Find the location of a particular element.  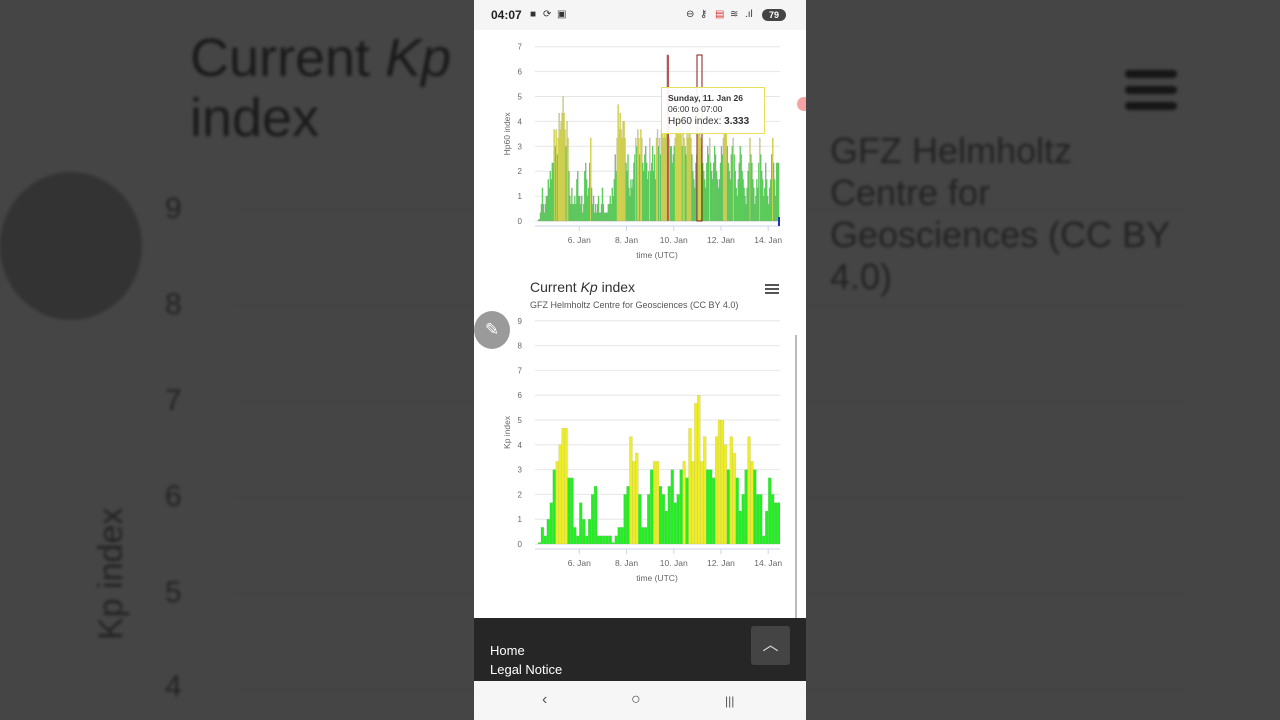

recents-icon: ||| is located at coordinates (730, 701).